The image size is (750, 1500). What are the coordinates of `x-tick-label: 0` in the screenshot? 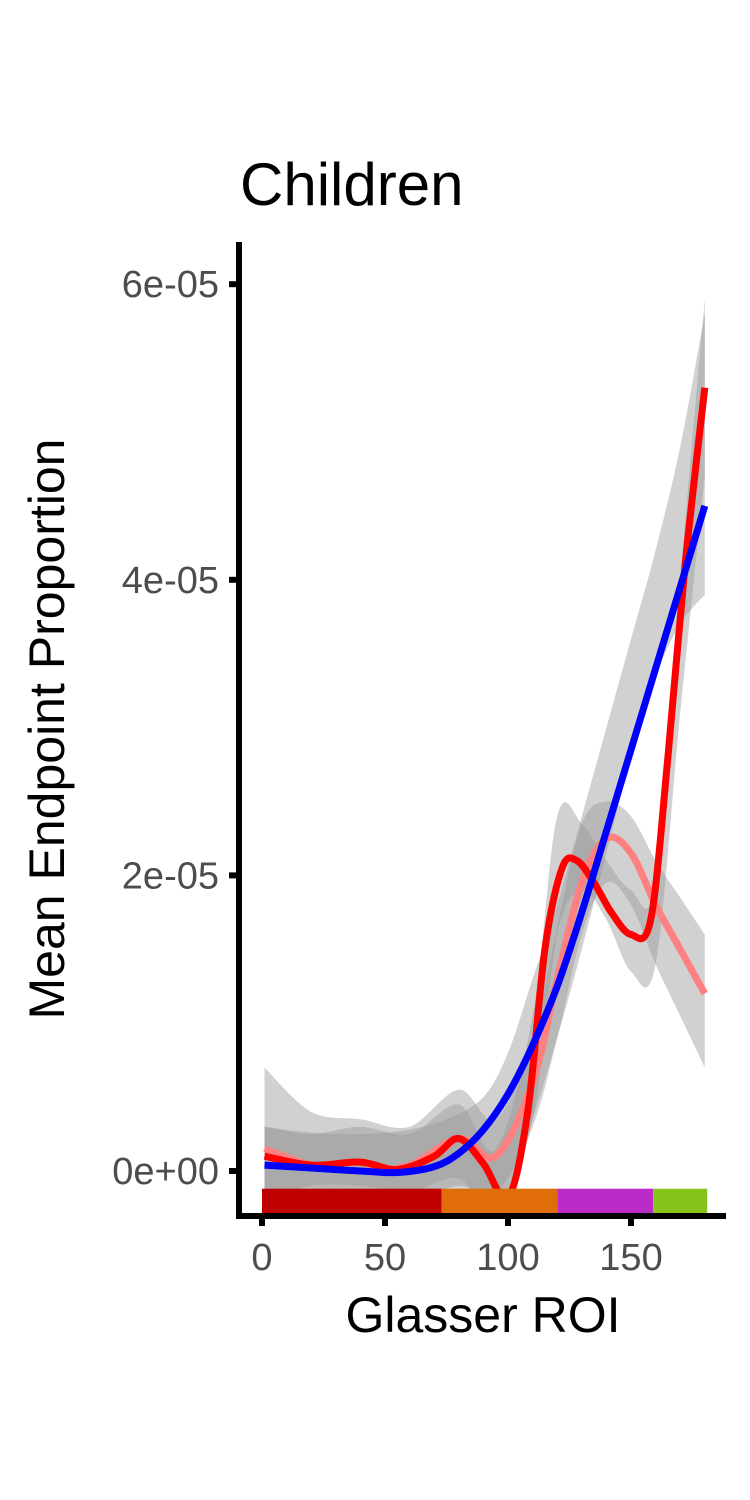 It's located at (261, 1258).